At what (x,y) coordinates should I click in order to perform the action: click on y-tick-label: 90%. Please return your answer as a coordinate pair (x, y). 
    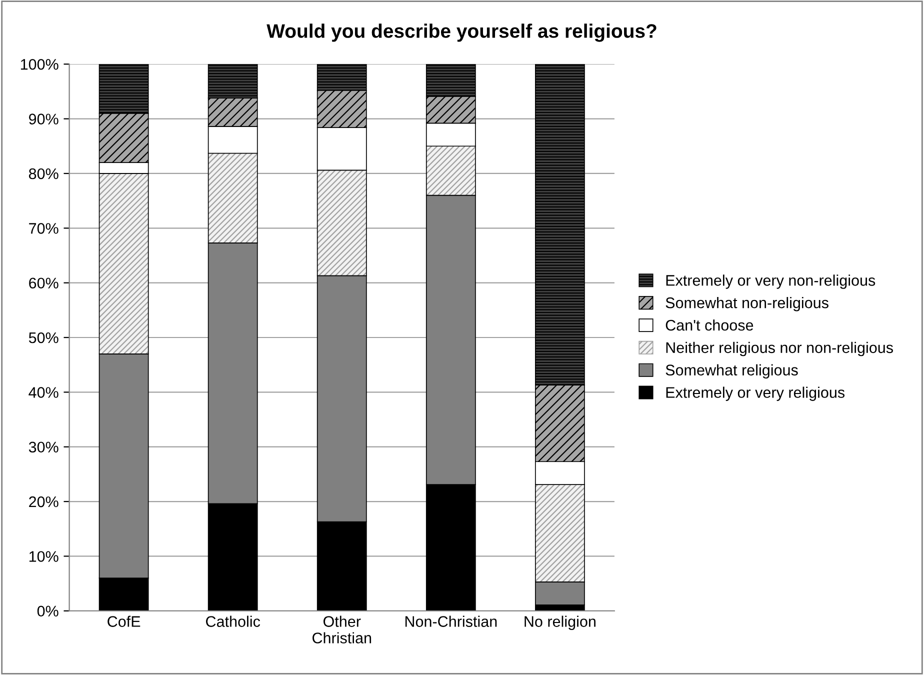
    Looking at the image, I should click on (43, 119).